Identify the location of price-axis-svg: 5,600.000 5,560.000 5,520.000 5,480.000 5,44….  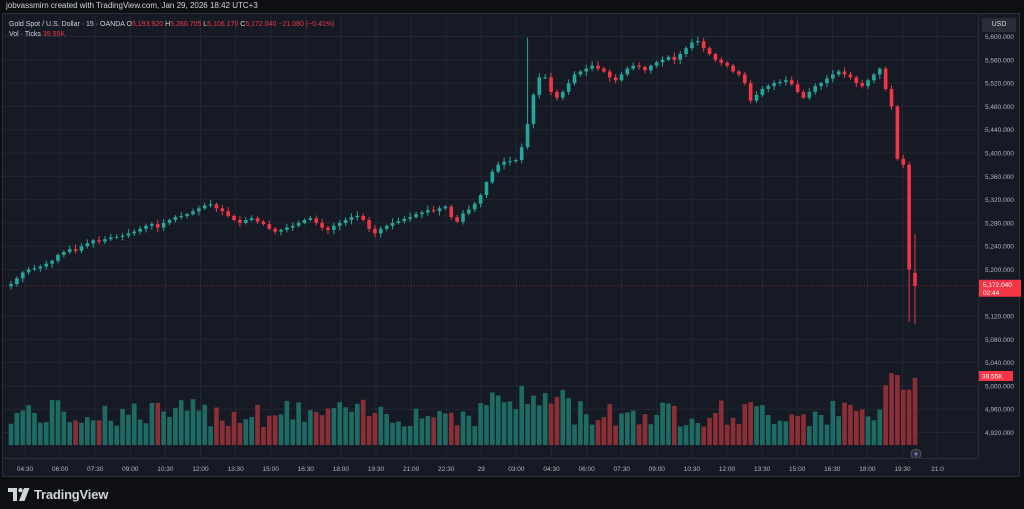
(1000, 236).